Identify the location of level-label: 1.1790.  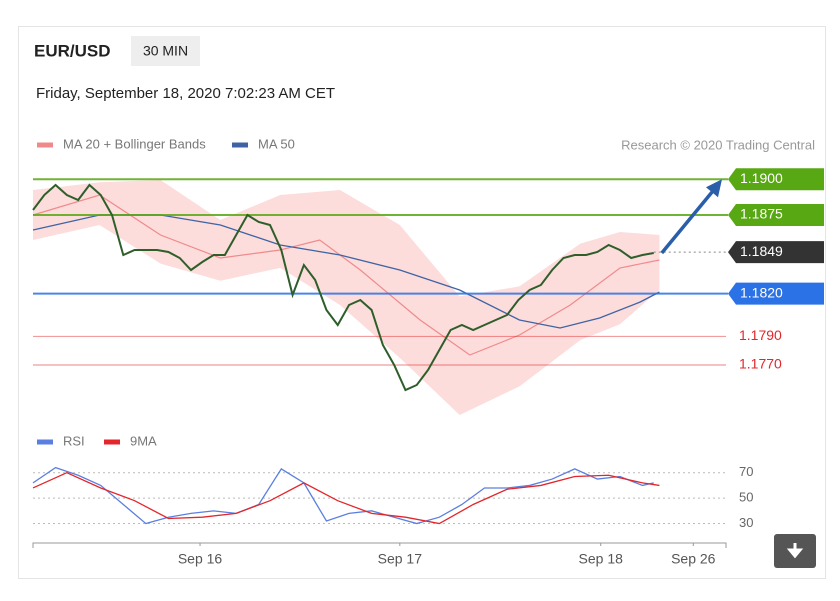
(760, 335).